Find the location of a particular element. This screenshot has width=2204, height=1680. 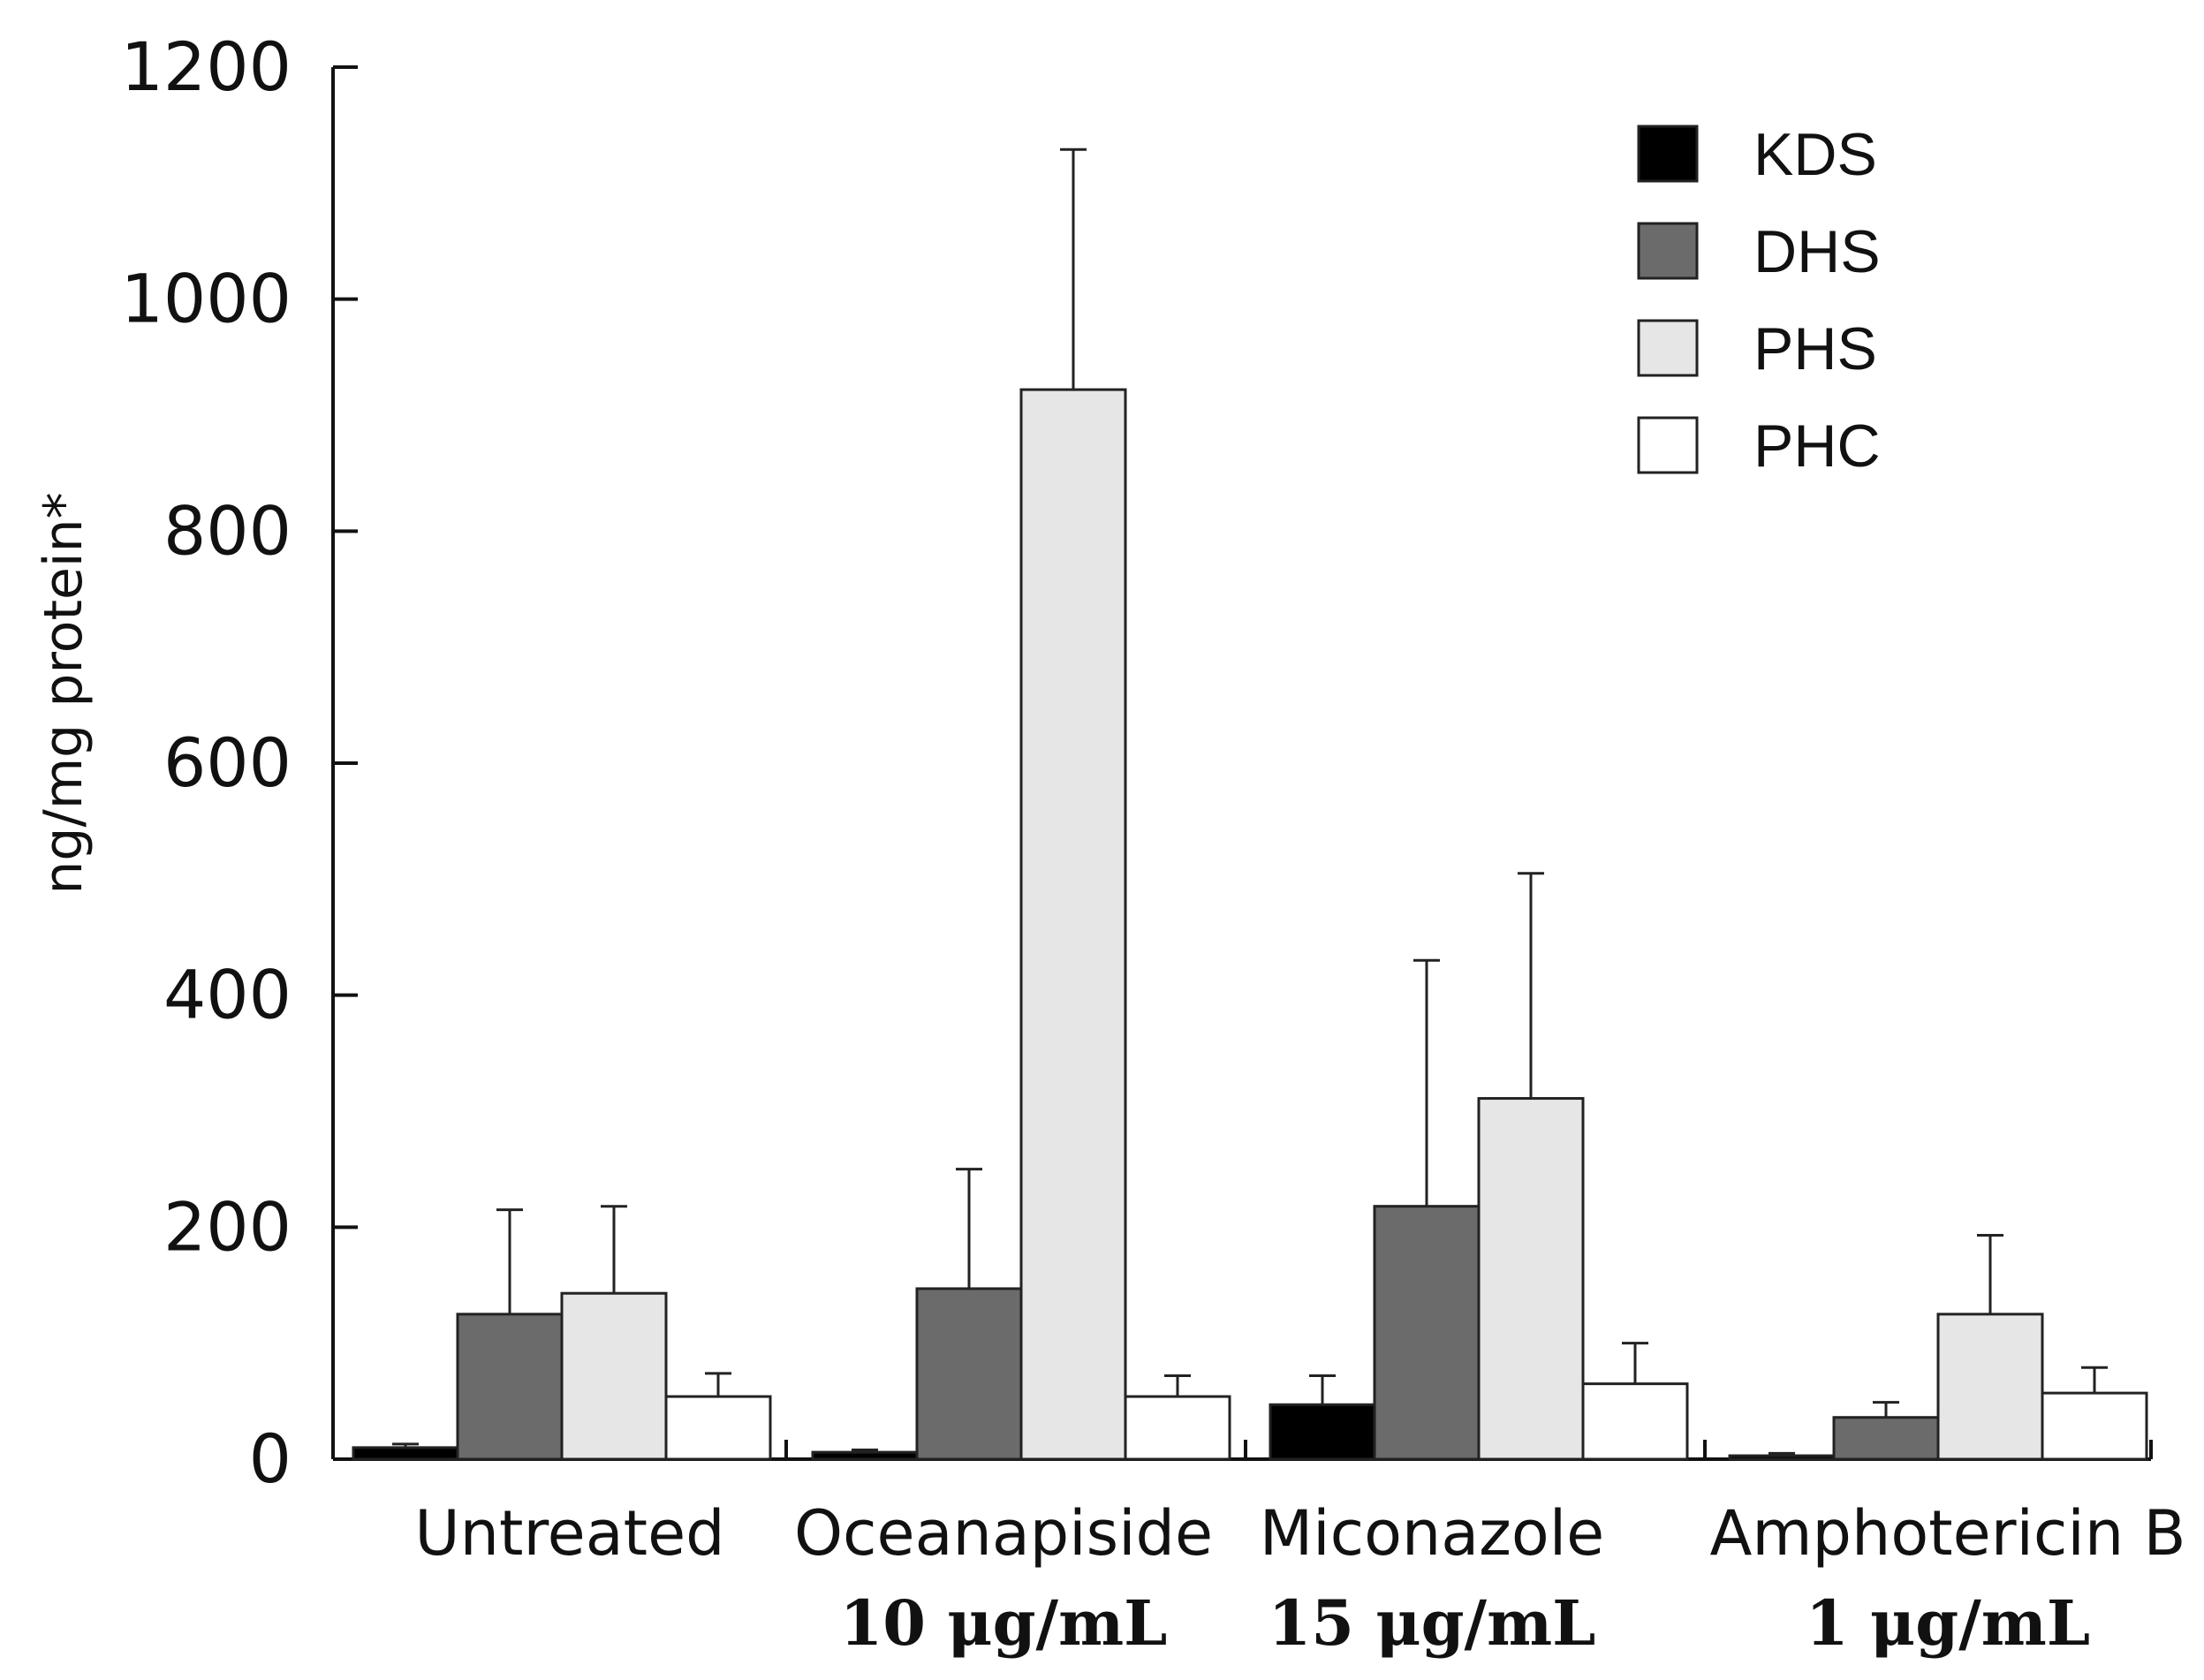

y-tick-label: 400 is located at coordinates (227, 995).